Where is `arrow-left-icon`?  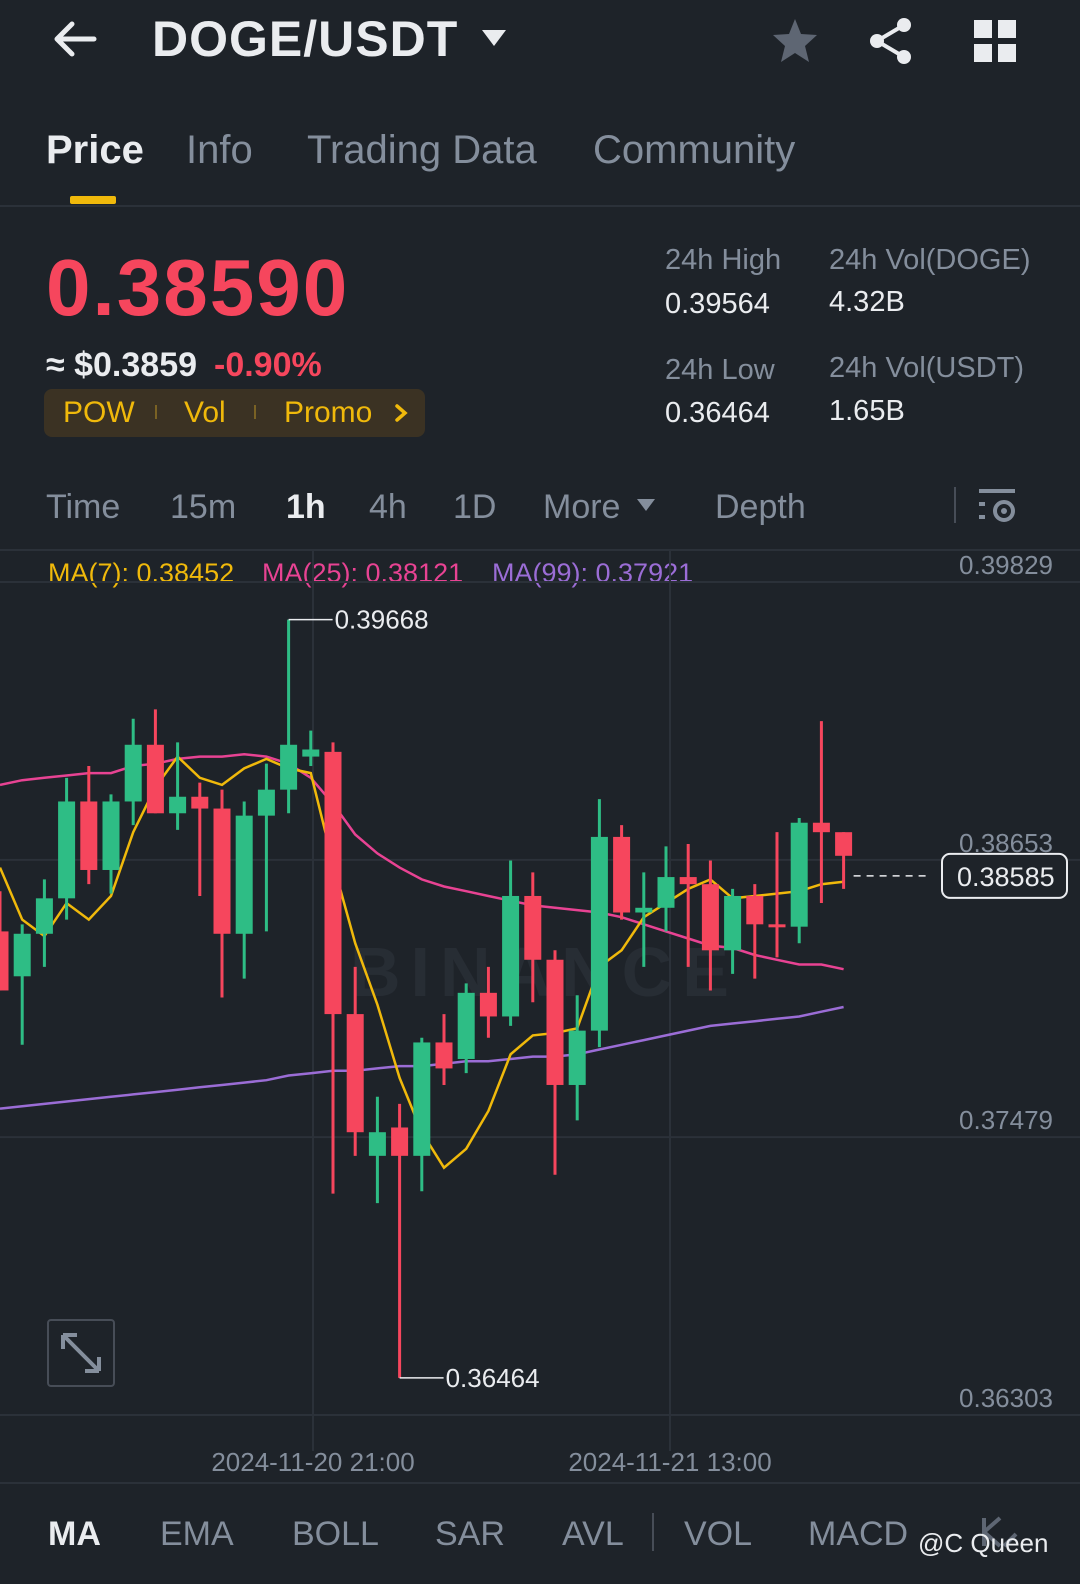
arrow-left-icon is located at coordinates (75, 39).